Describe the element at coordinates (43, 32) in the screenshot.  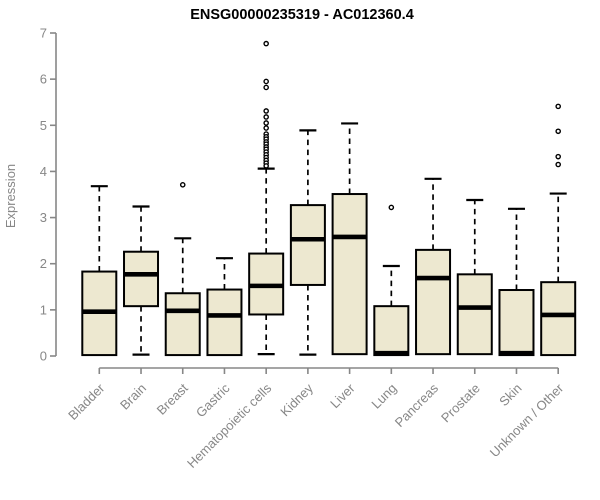
I see `y-tick-label: 7` at that location.